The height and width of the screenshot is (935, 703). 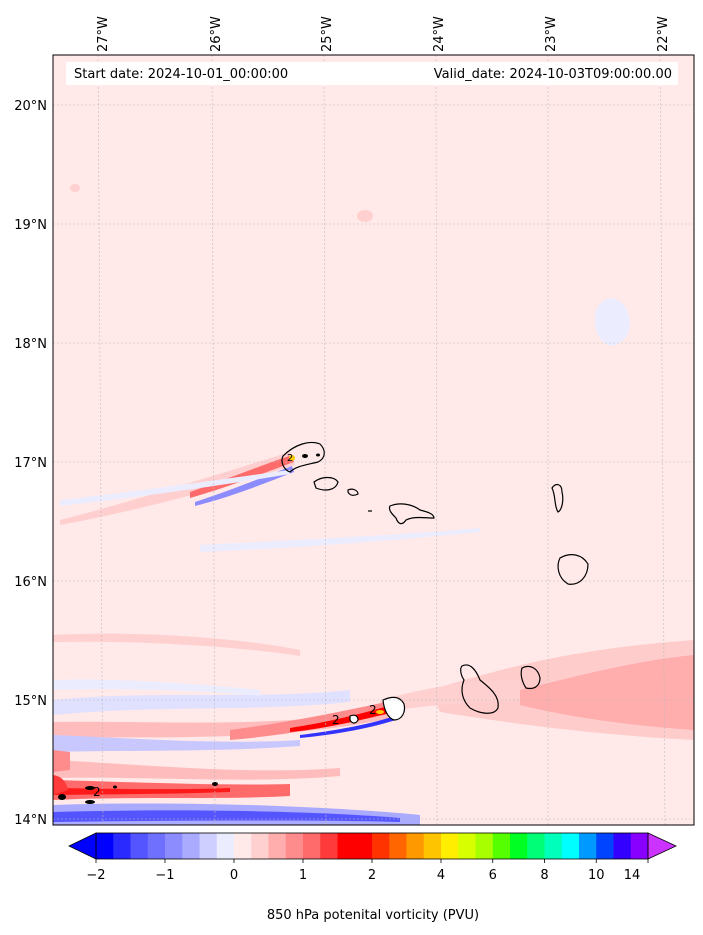 I want to click on date-header-box, so click(x=372, y=73).